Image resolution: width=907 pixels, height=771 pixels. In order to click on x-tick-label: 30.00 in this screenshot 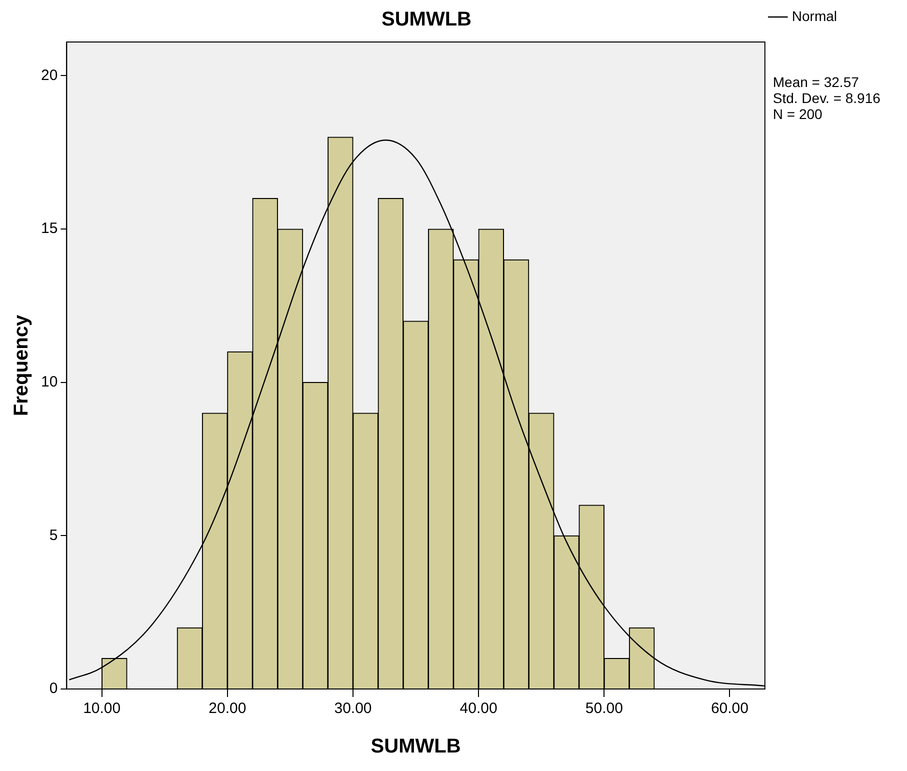, I will do `click(353, 709)`.